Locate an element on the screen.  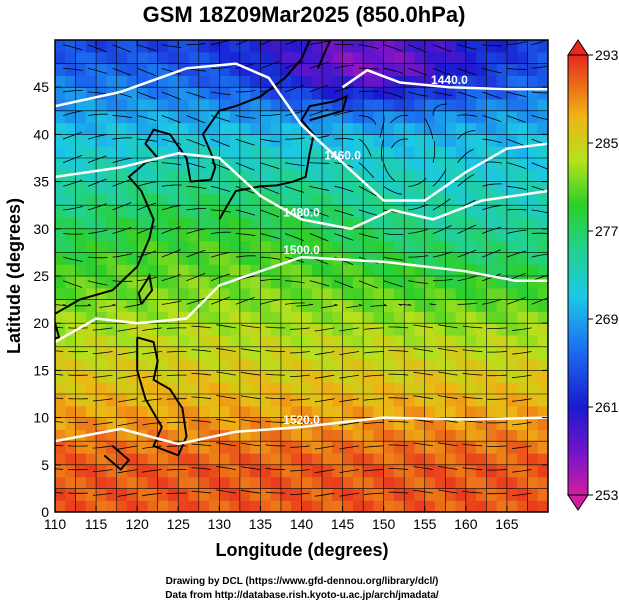
x-tick-label: 125 is located at coordinates (179, 524).